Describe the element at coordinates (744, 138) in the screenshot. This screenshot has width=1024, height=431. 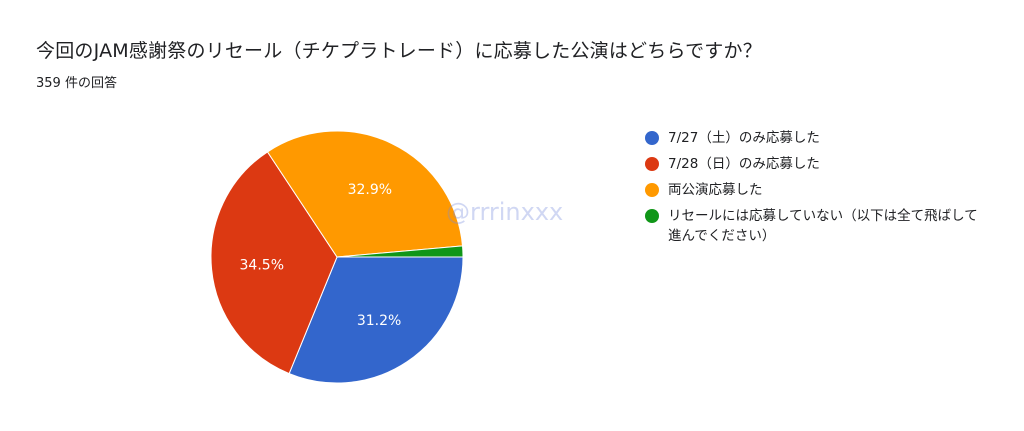
I see `legend-label: 7/27（土）のみ応募した` at that location.